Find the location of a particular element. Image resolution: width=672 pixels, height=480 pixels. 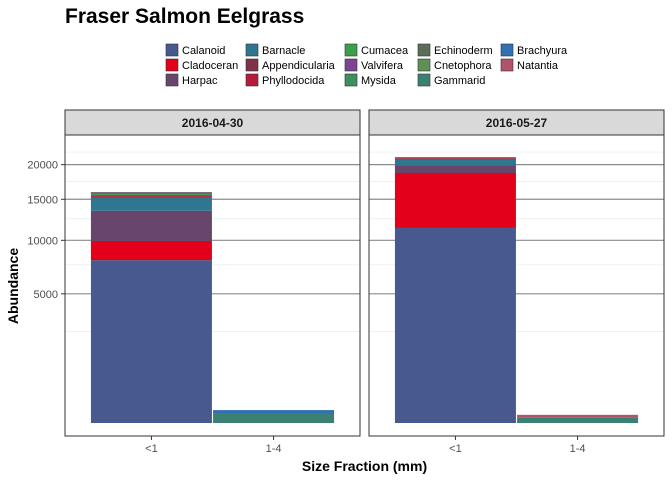

facet-strip-label: 2016-05-27 is located at coordinates (517, 123).